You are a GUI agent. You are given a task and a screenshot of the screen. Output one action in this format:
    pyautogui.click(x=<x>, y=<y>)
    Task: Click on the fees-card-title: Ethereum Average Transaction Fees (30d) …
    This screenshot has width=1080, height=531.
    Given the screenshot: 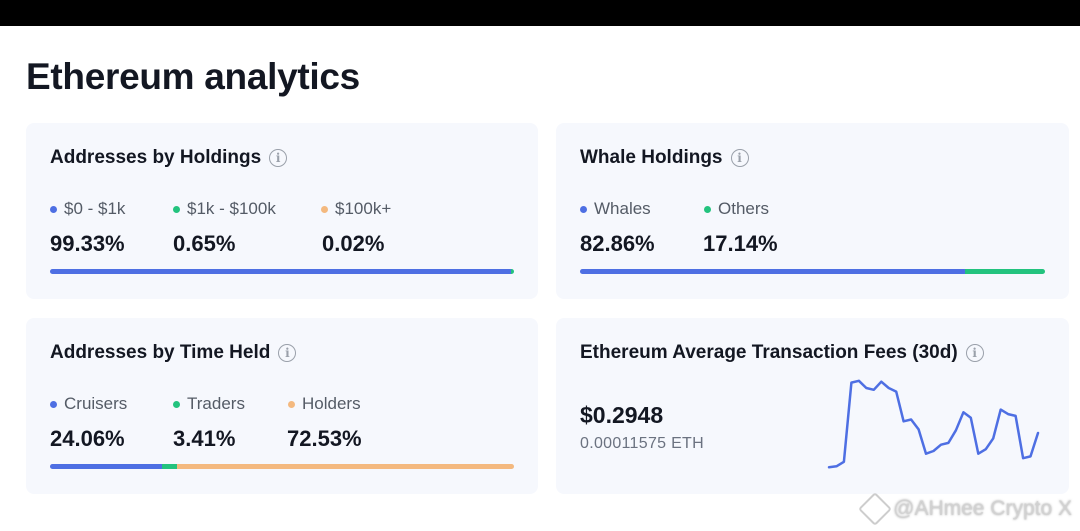 What is the action you would take?
    pyautogui.click(x=782, y=353)
    